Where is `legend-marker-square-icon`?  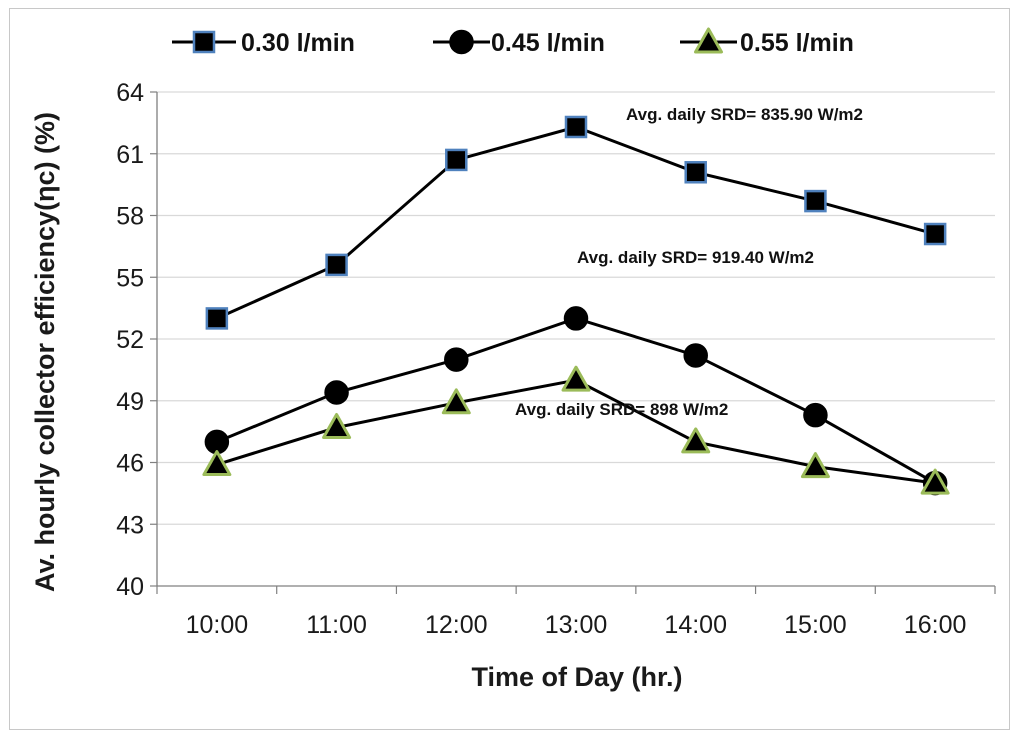 legend-marker-square-icon is located at coordinates (204, 42).